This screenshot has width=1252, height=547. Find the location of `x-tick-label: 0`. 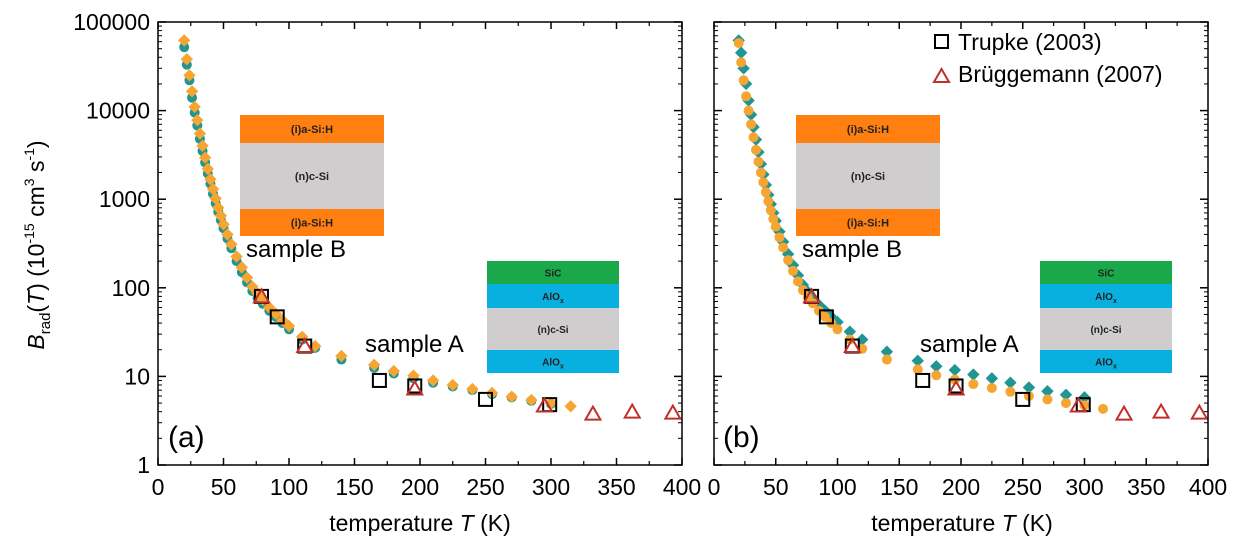

x-tick-label: 0 is located at coordinates (158, 487).